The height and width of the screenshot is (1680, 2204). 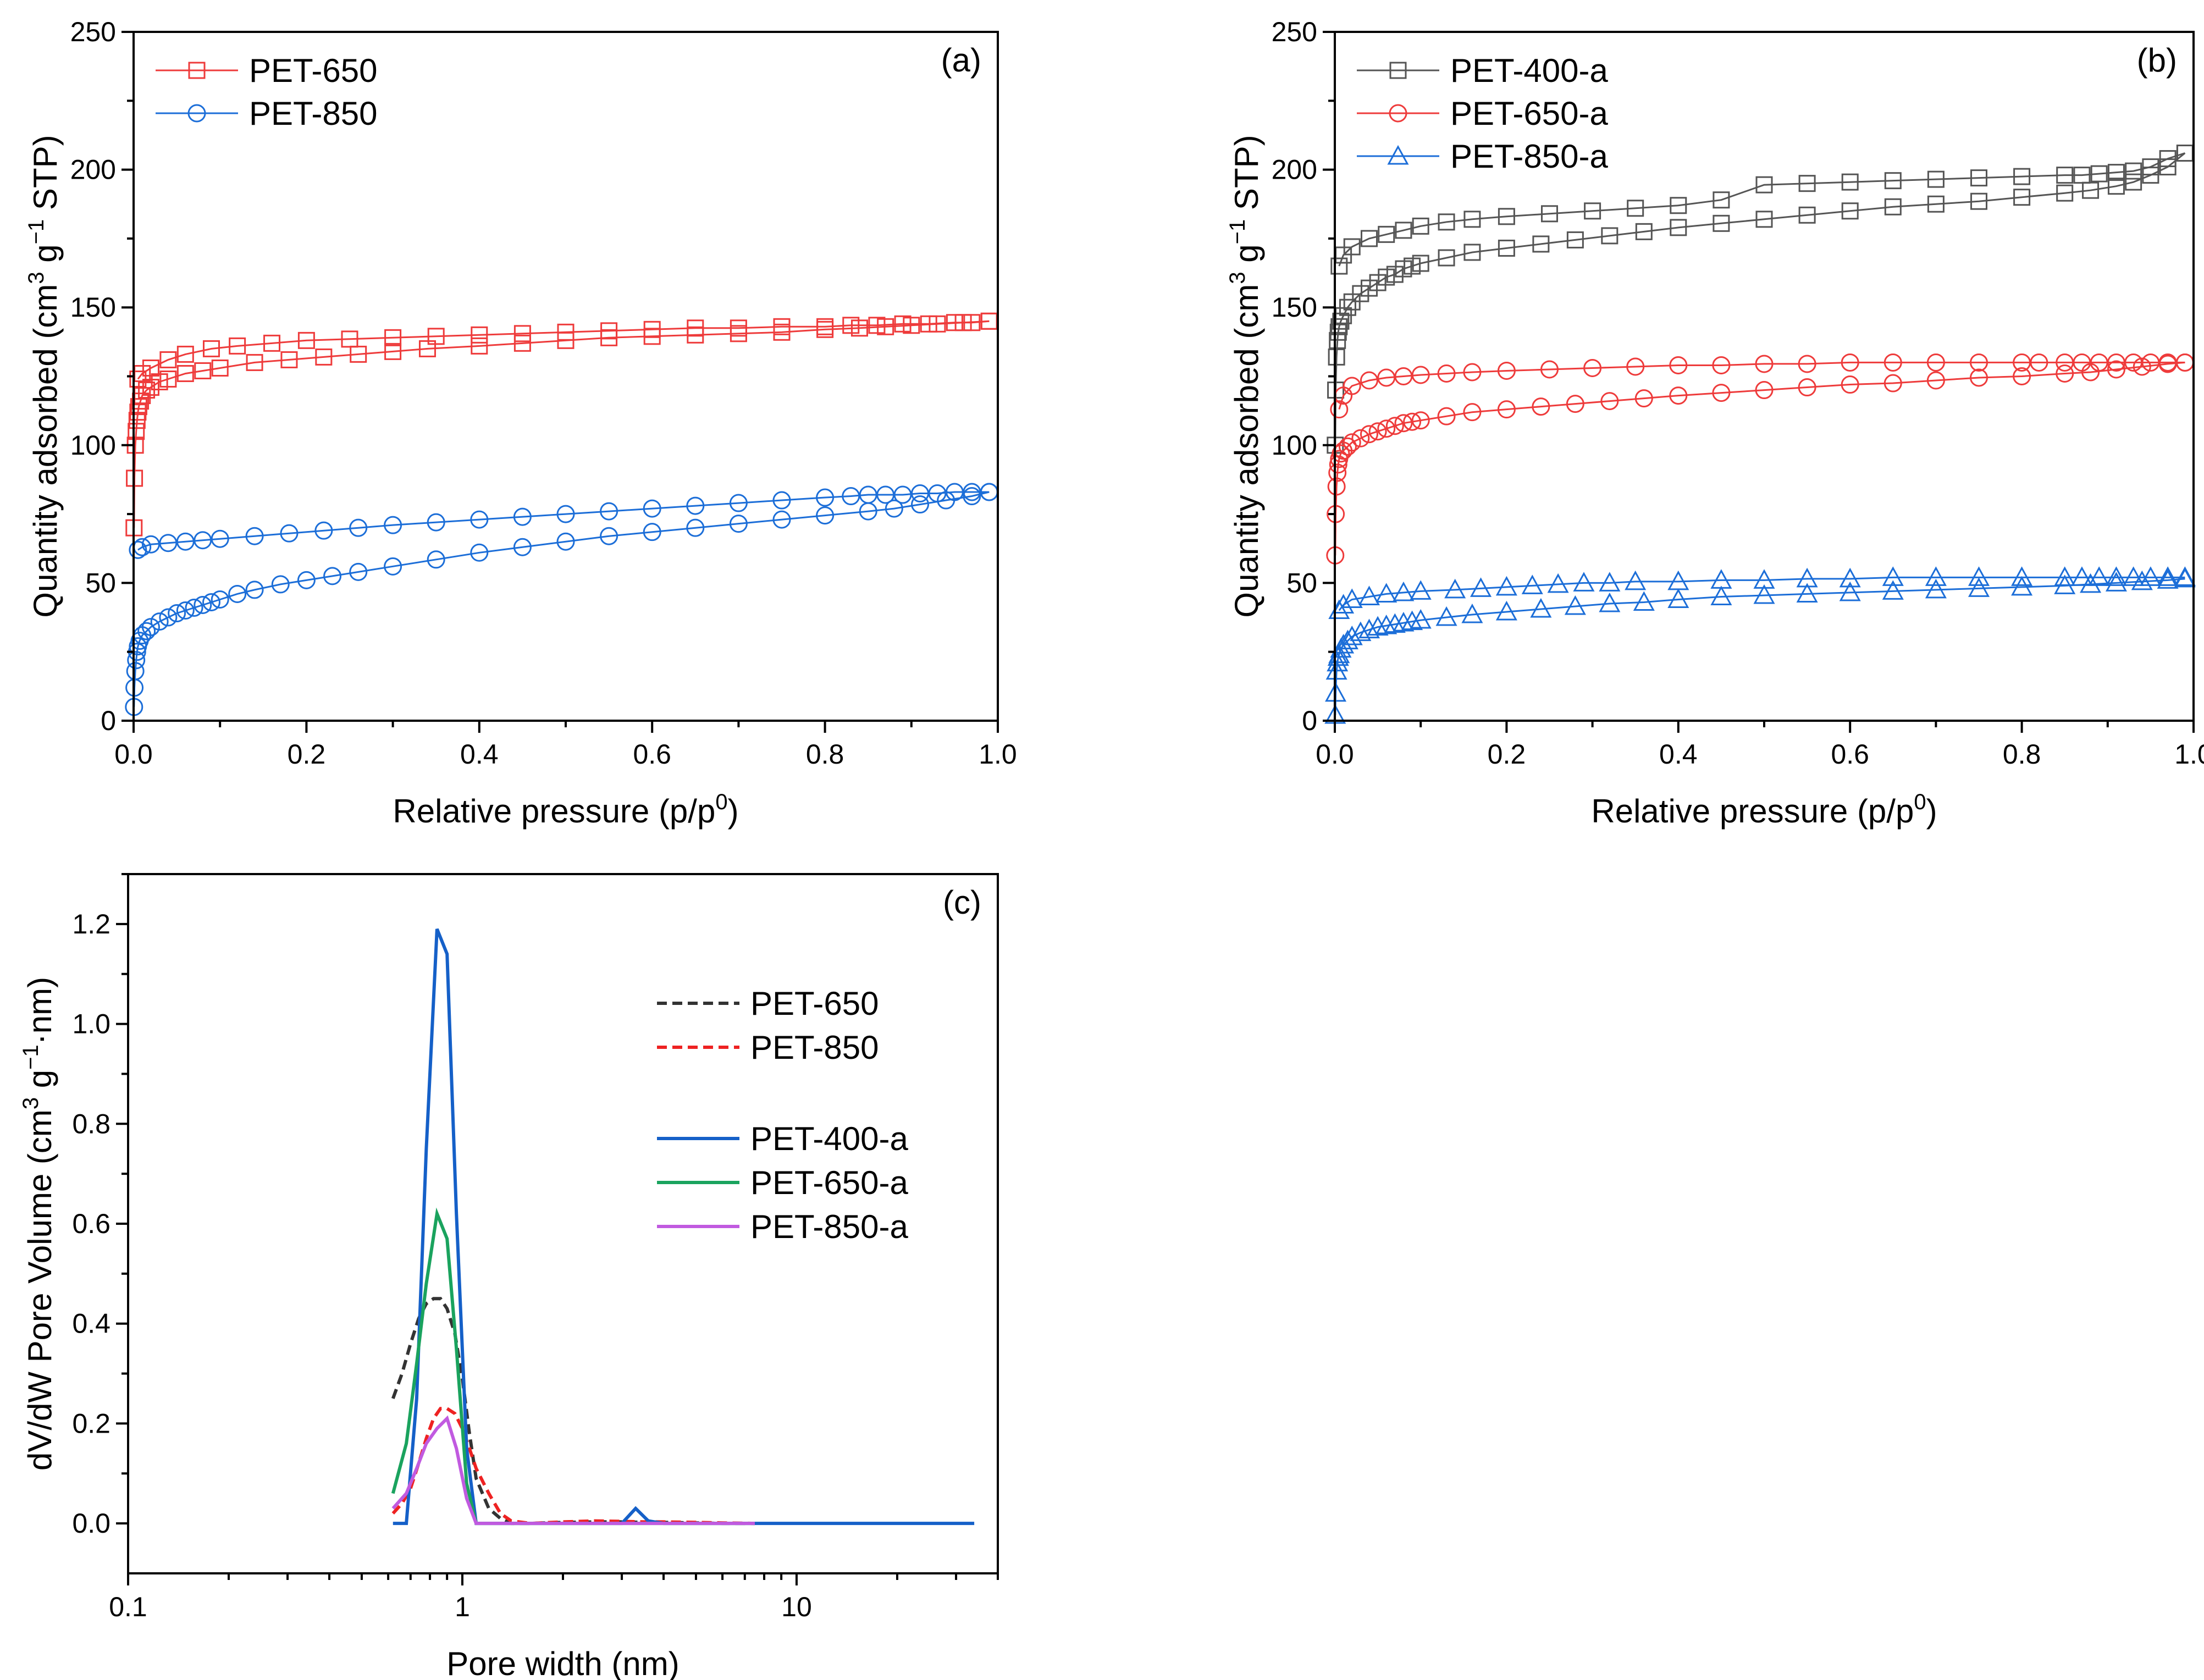 I want to click on legend-entry-PET-650: PET-650, so click(x=266, y=70).